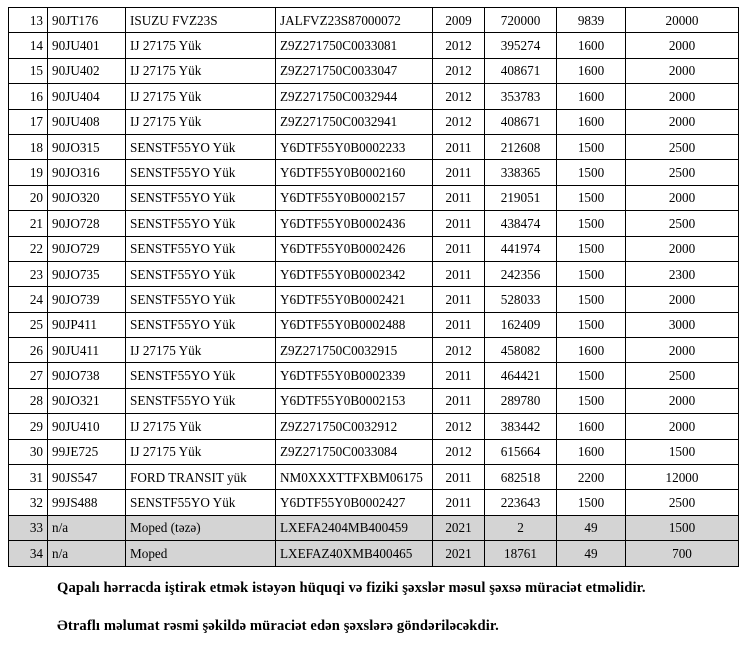 This screenshot has height=669, width=746. Describe the element at coordinates (354, 452) in the screenshot. I see `cell-vin: Z9Z271750C0033084` at that location.